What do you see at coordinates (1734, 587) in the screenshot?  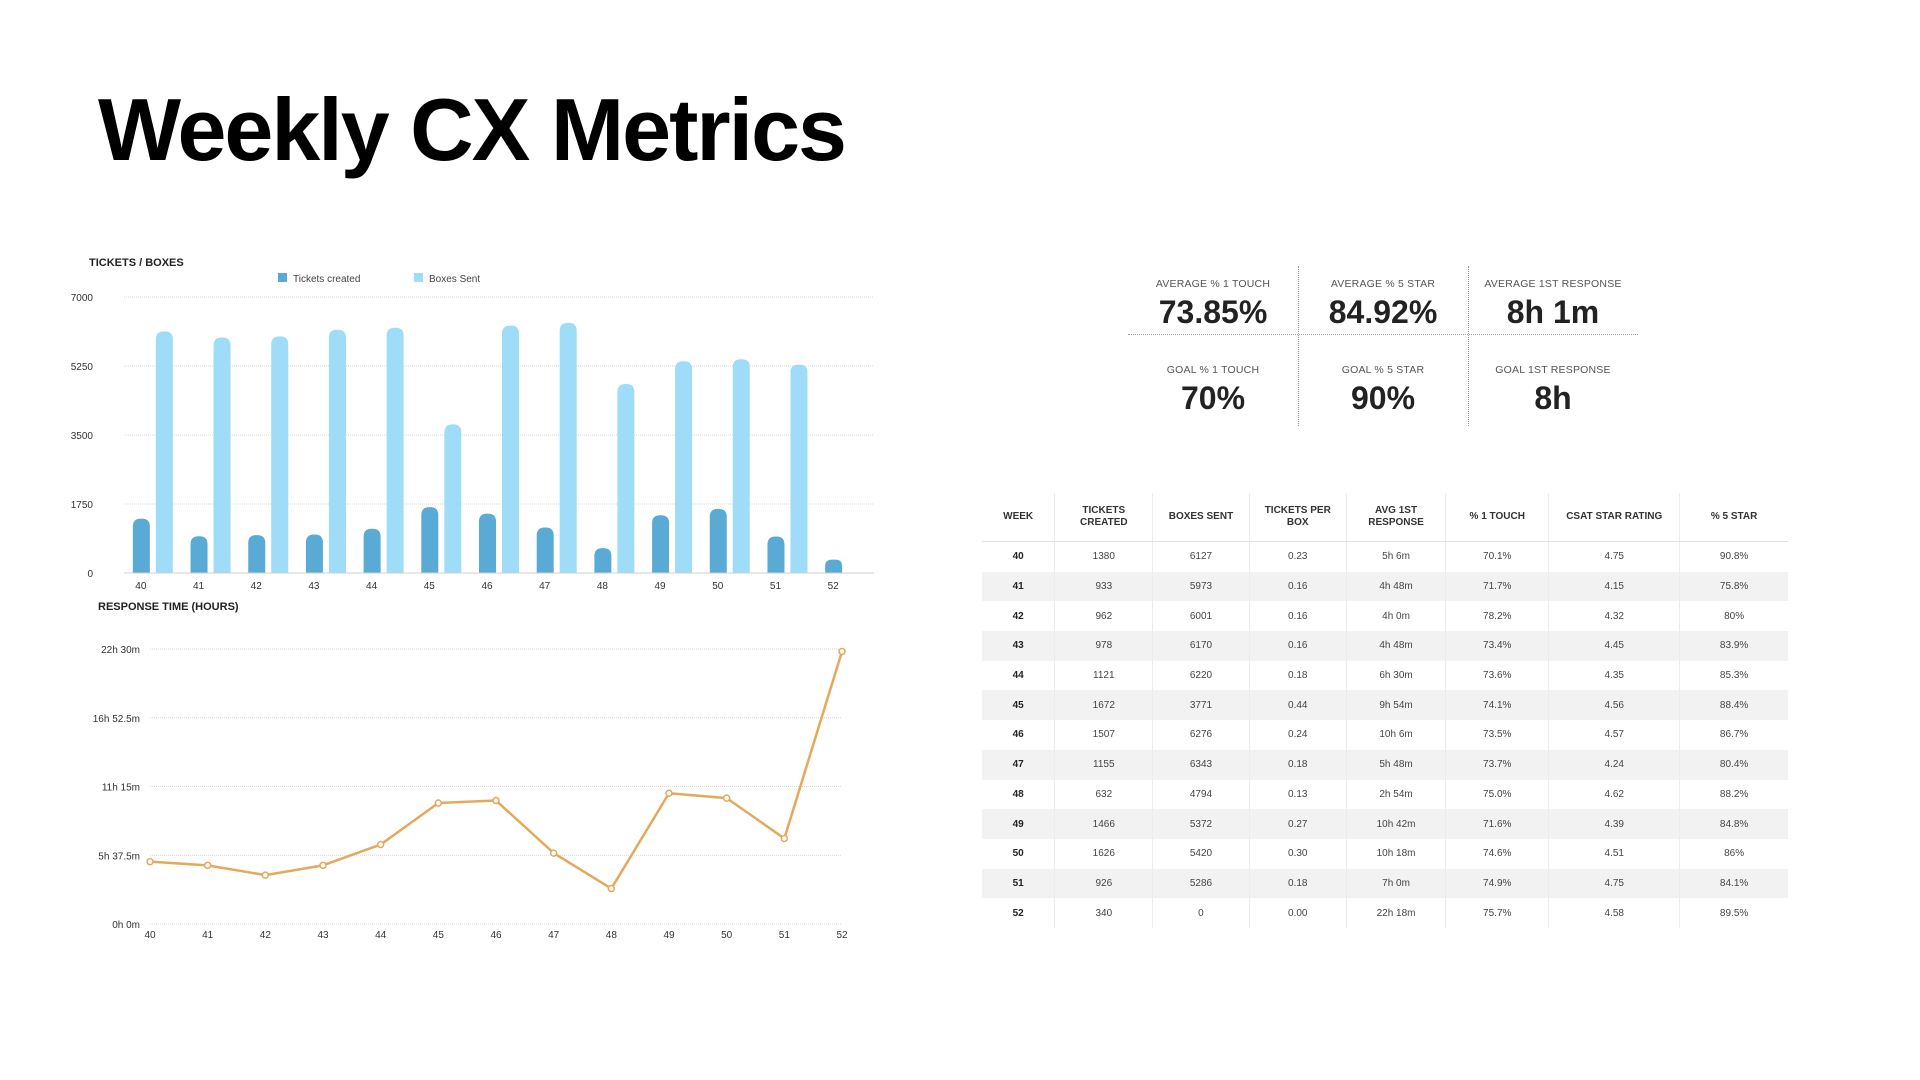 I see `table-cell: 75.8%` at bounding box center [1734, 587].